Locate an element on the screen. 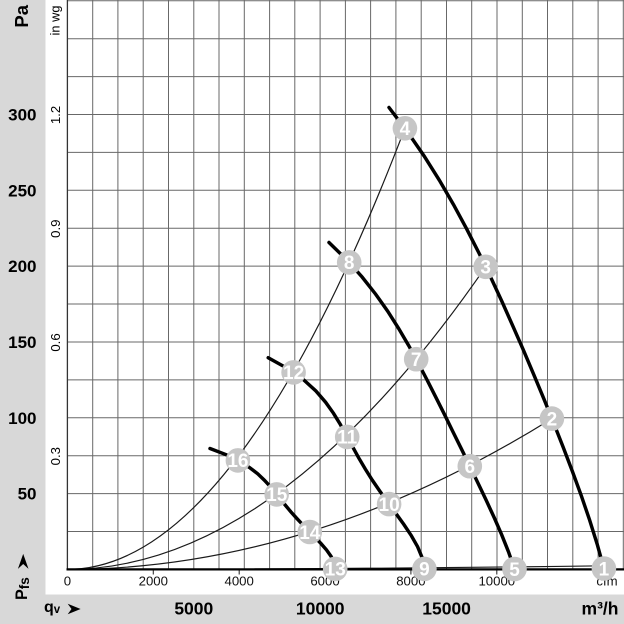 This screenshot has height=624, width=624. svg-text: 0.6 is located at coordinates (55, 342).